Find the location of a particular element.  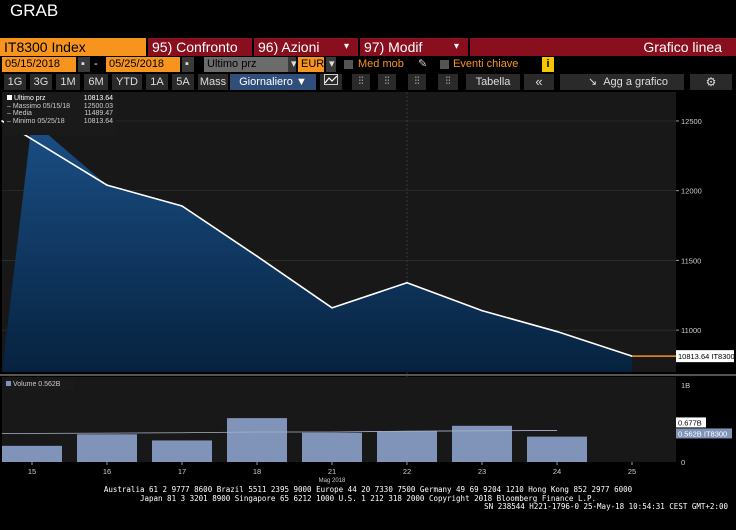

month-label: Mag 2018 is located at coordinates (332, 481).